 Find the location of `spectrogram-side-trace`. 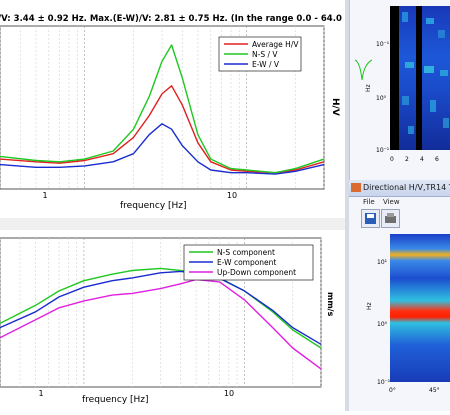

spectrogram-side-trace is located at coordinates (363, 70).